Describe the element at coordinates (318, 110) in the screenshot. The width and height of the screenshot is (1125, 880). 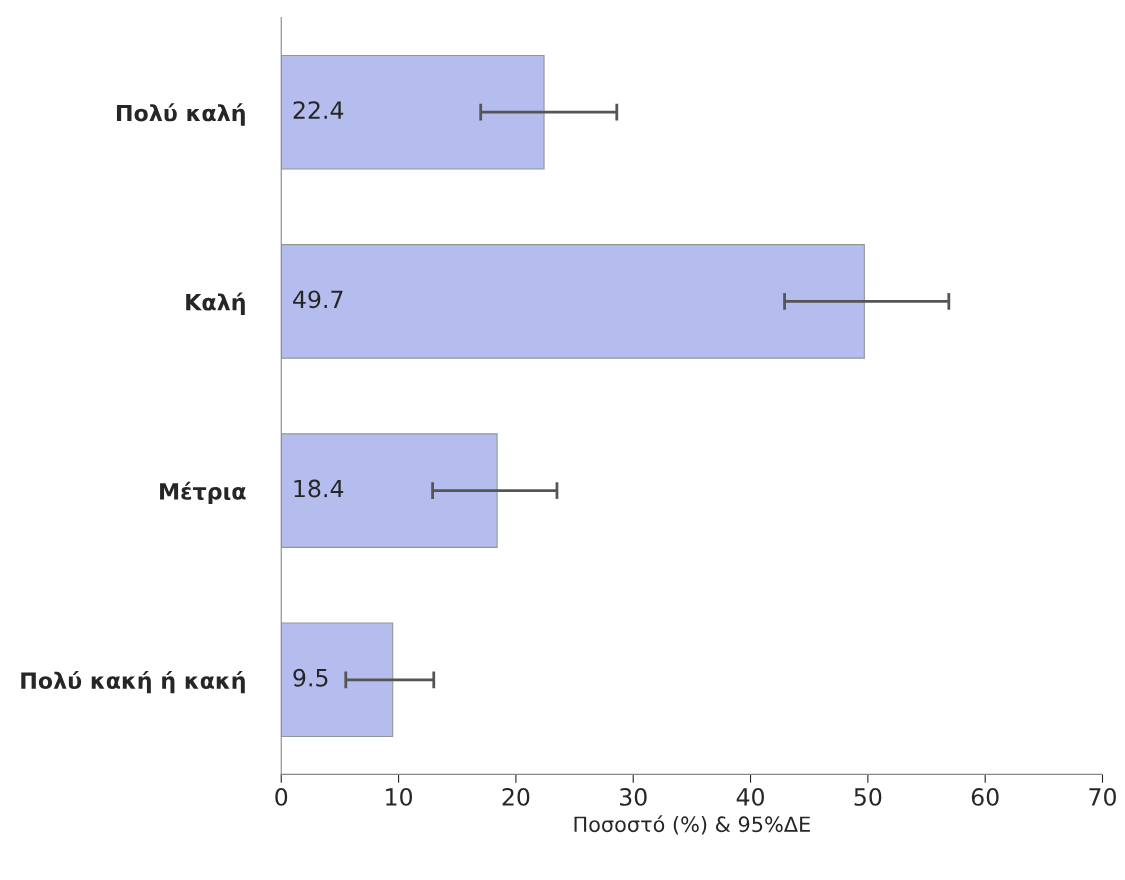
I see `data-label: 22.4` at that location.